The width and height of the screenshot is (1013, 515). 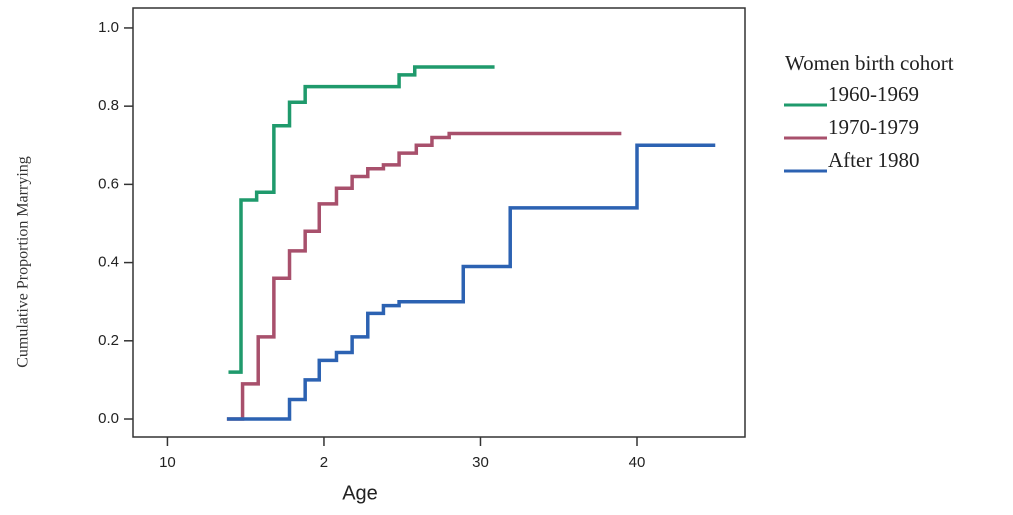 I want to click on y-tick-label: 0.8, so click(x=108, y=105).